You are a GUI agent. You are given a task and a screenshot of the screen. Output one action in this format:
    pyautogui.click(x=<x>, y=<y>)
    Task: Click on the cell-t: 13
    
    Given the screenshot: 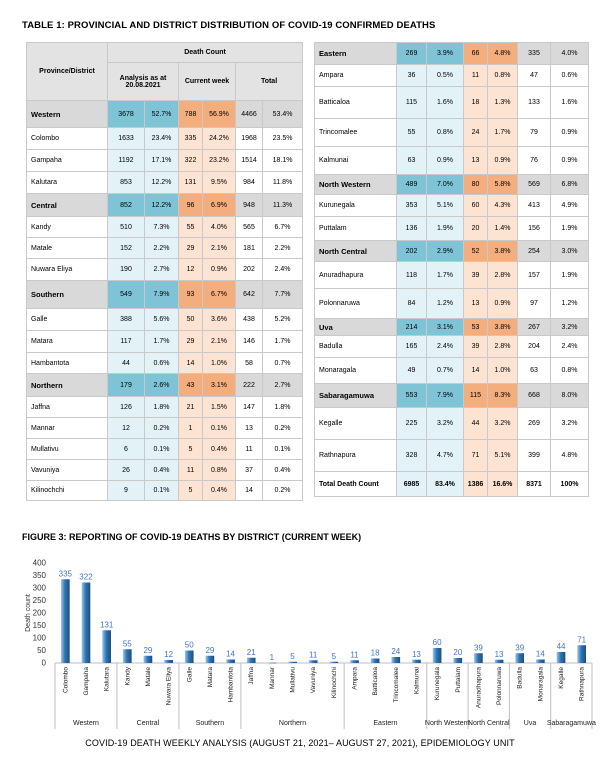 What is the action you would take?
    pyautogui.click(x=249, y=428)
    